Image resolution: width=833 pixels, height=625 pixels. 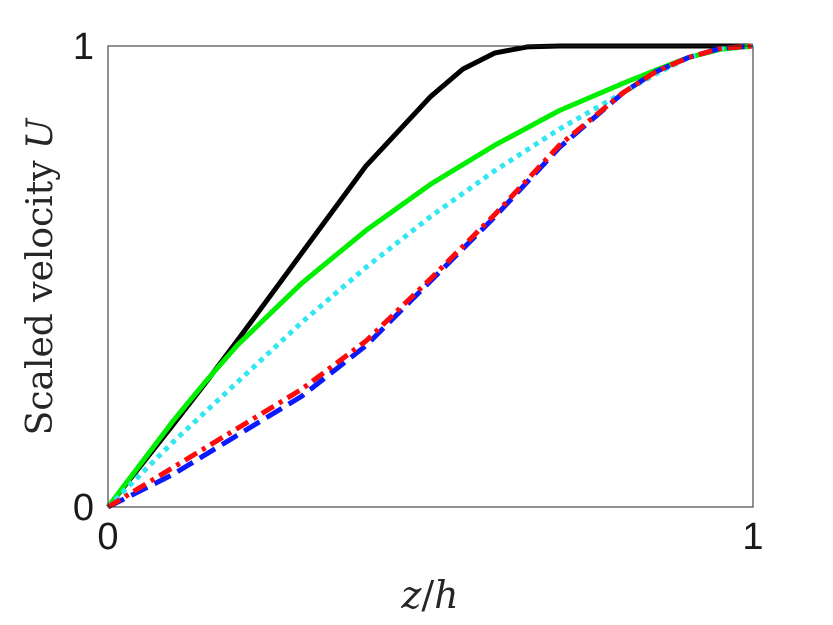 I want to click on y-axis-label: Scaled velocity U, so click(x=40, y=276).